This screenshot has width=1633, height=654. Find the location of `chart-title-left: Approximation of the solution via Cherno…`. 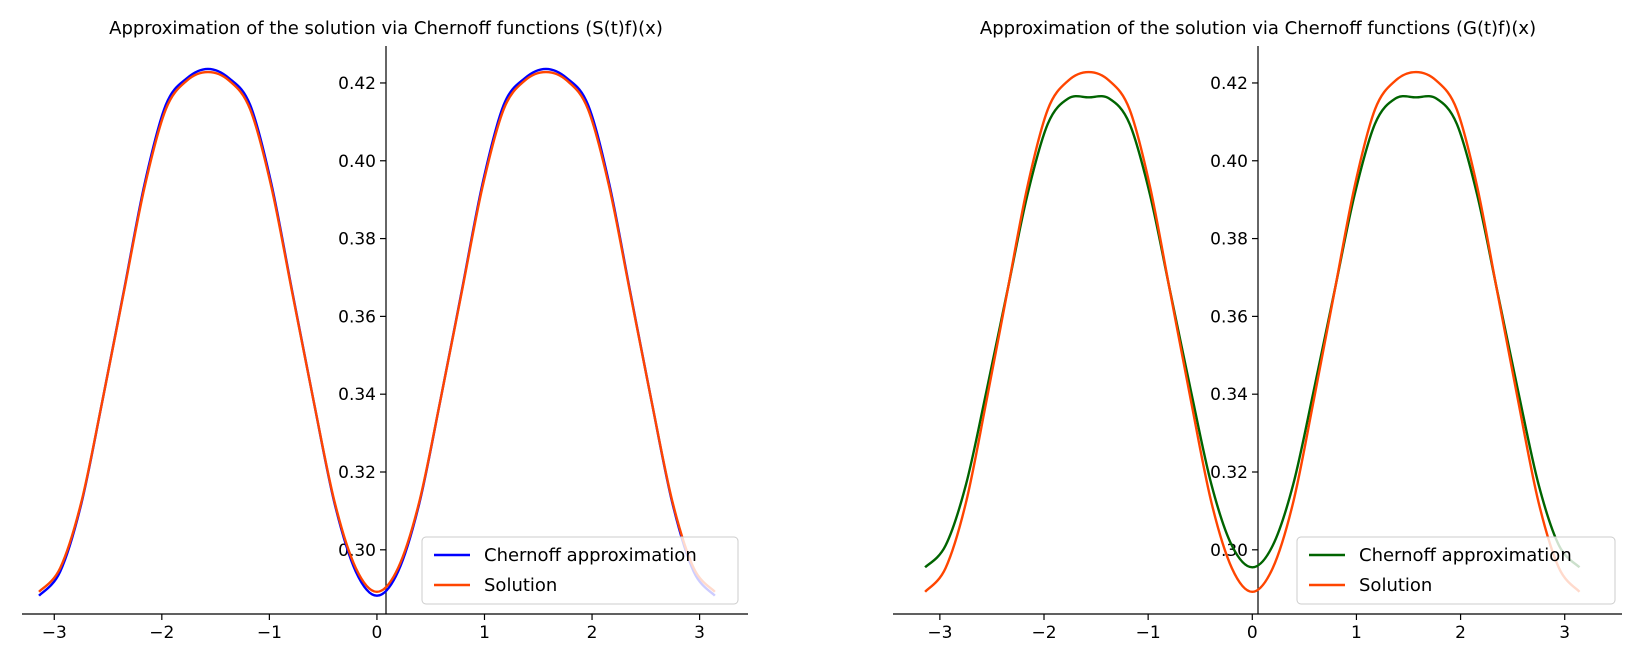

chart-title-left: Approximation of the solution via Cherno… is located at coordinates (386, 28).